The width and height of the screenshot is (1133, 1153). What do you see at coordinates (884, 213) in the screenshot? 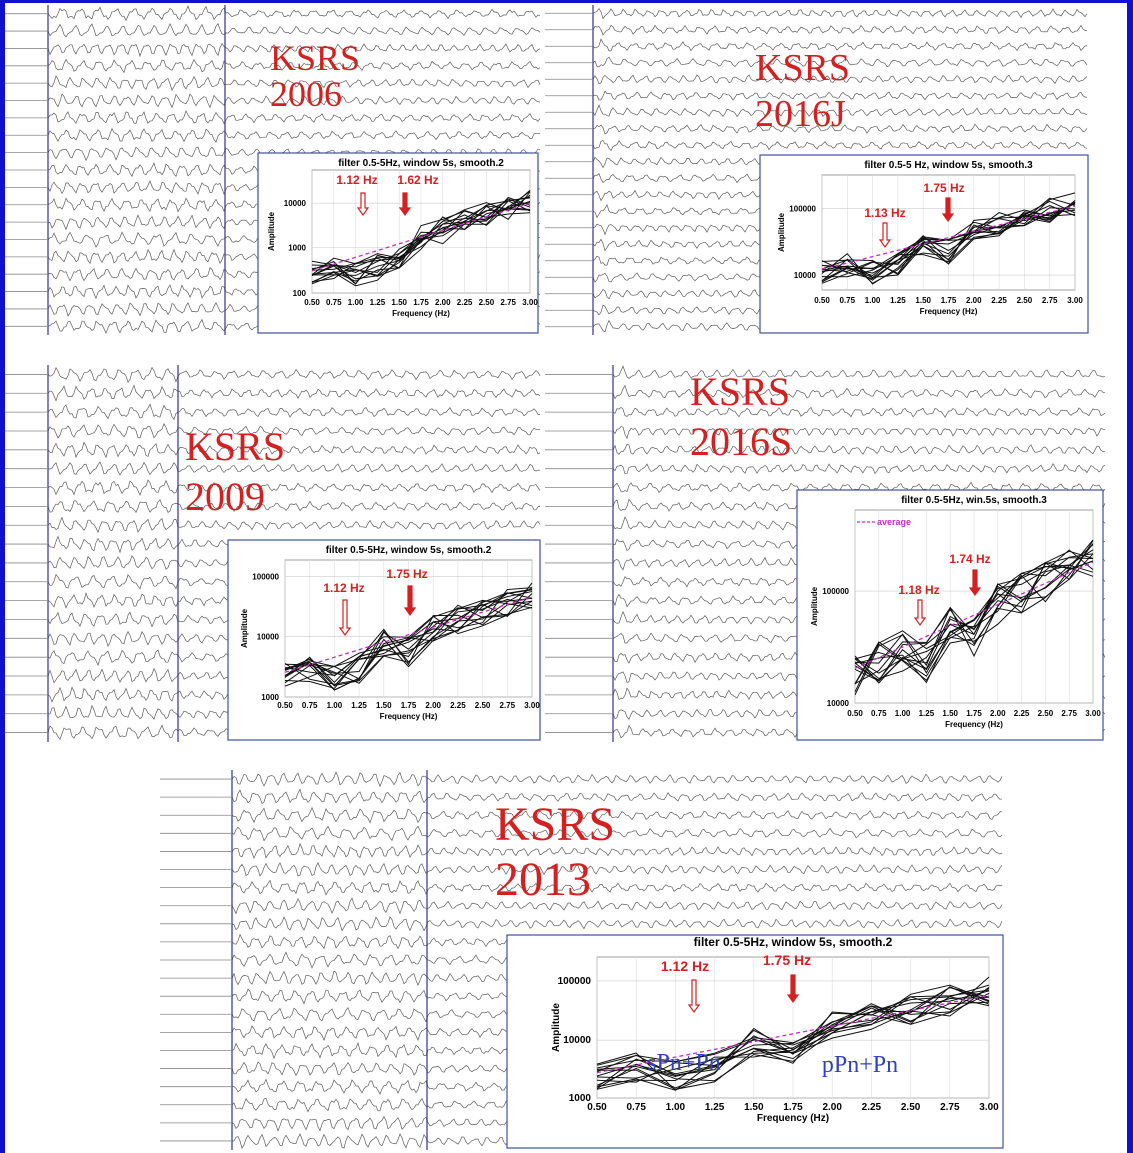
I see `annotation: 1.13 Hz` at bounding box center [884, 213].